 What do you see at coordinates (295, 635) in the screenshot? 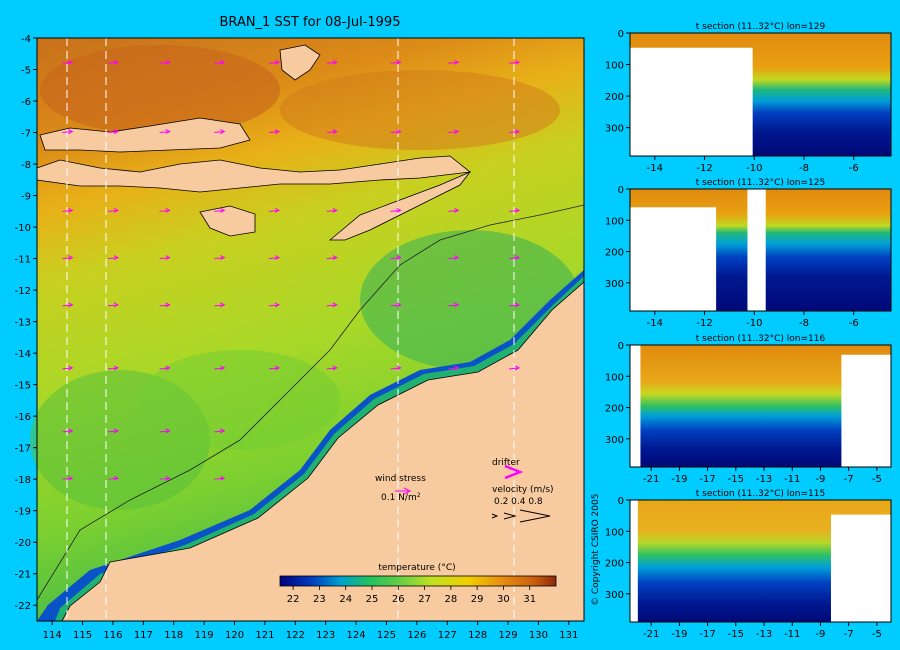
I see `lon-tick-label: 122` at bounding box center [295, 635].